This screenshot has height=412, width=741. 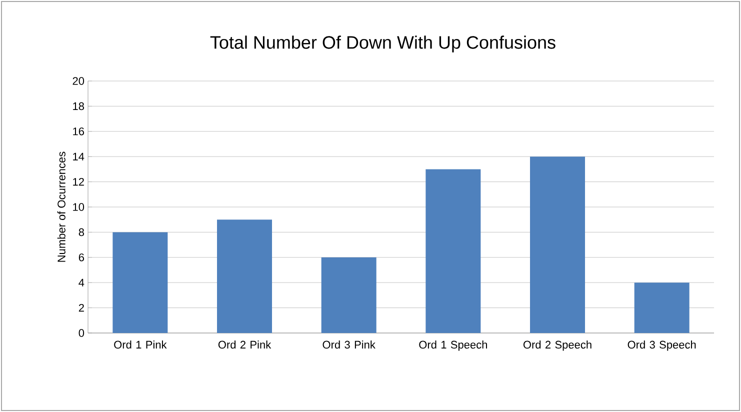 I want to click on y-tick-label: 0, so click(x=81, y=333).